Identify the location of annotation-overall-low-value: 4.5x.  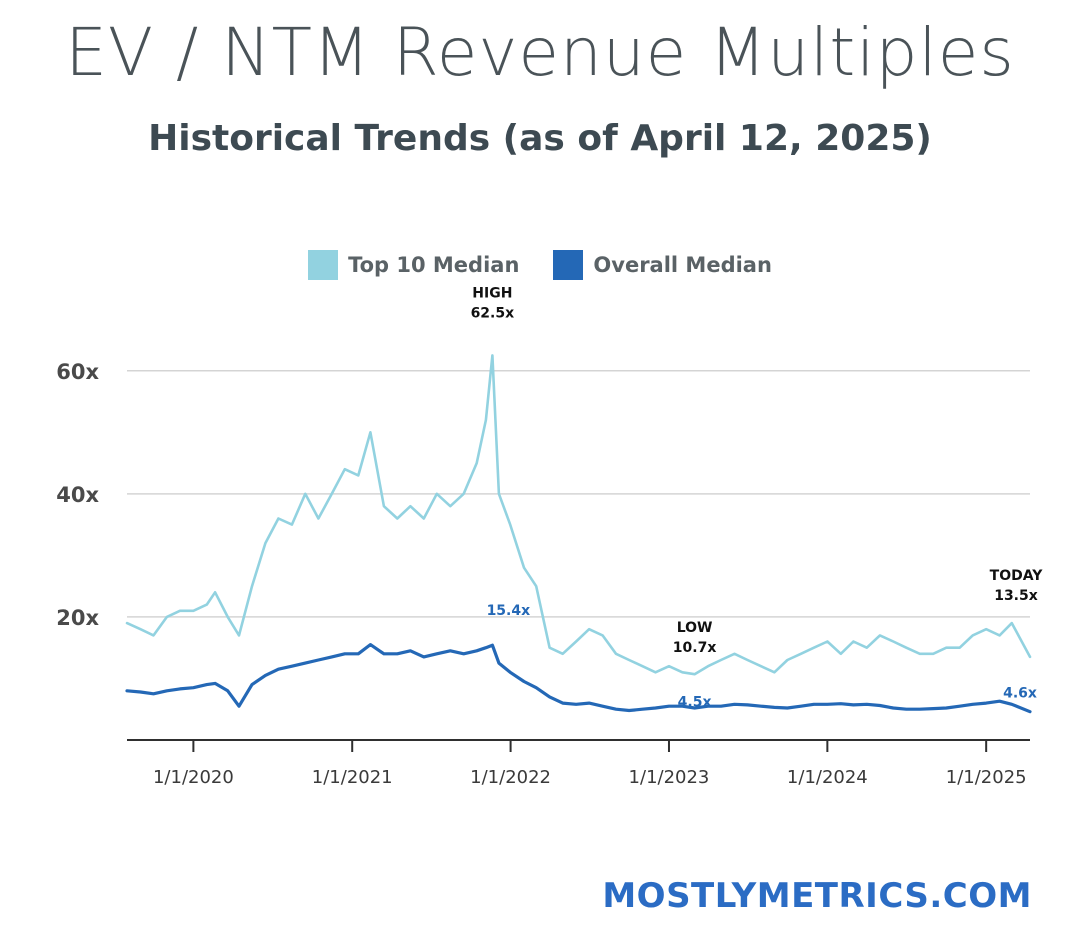
(695, 702).